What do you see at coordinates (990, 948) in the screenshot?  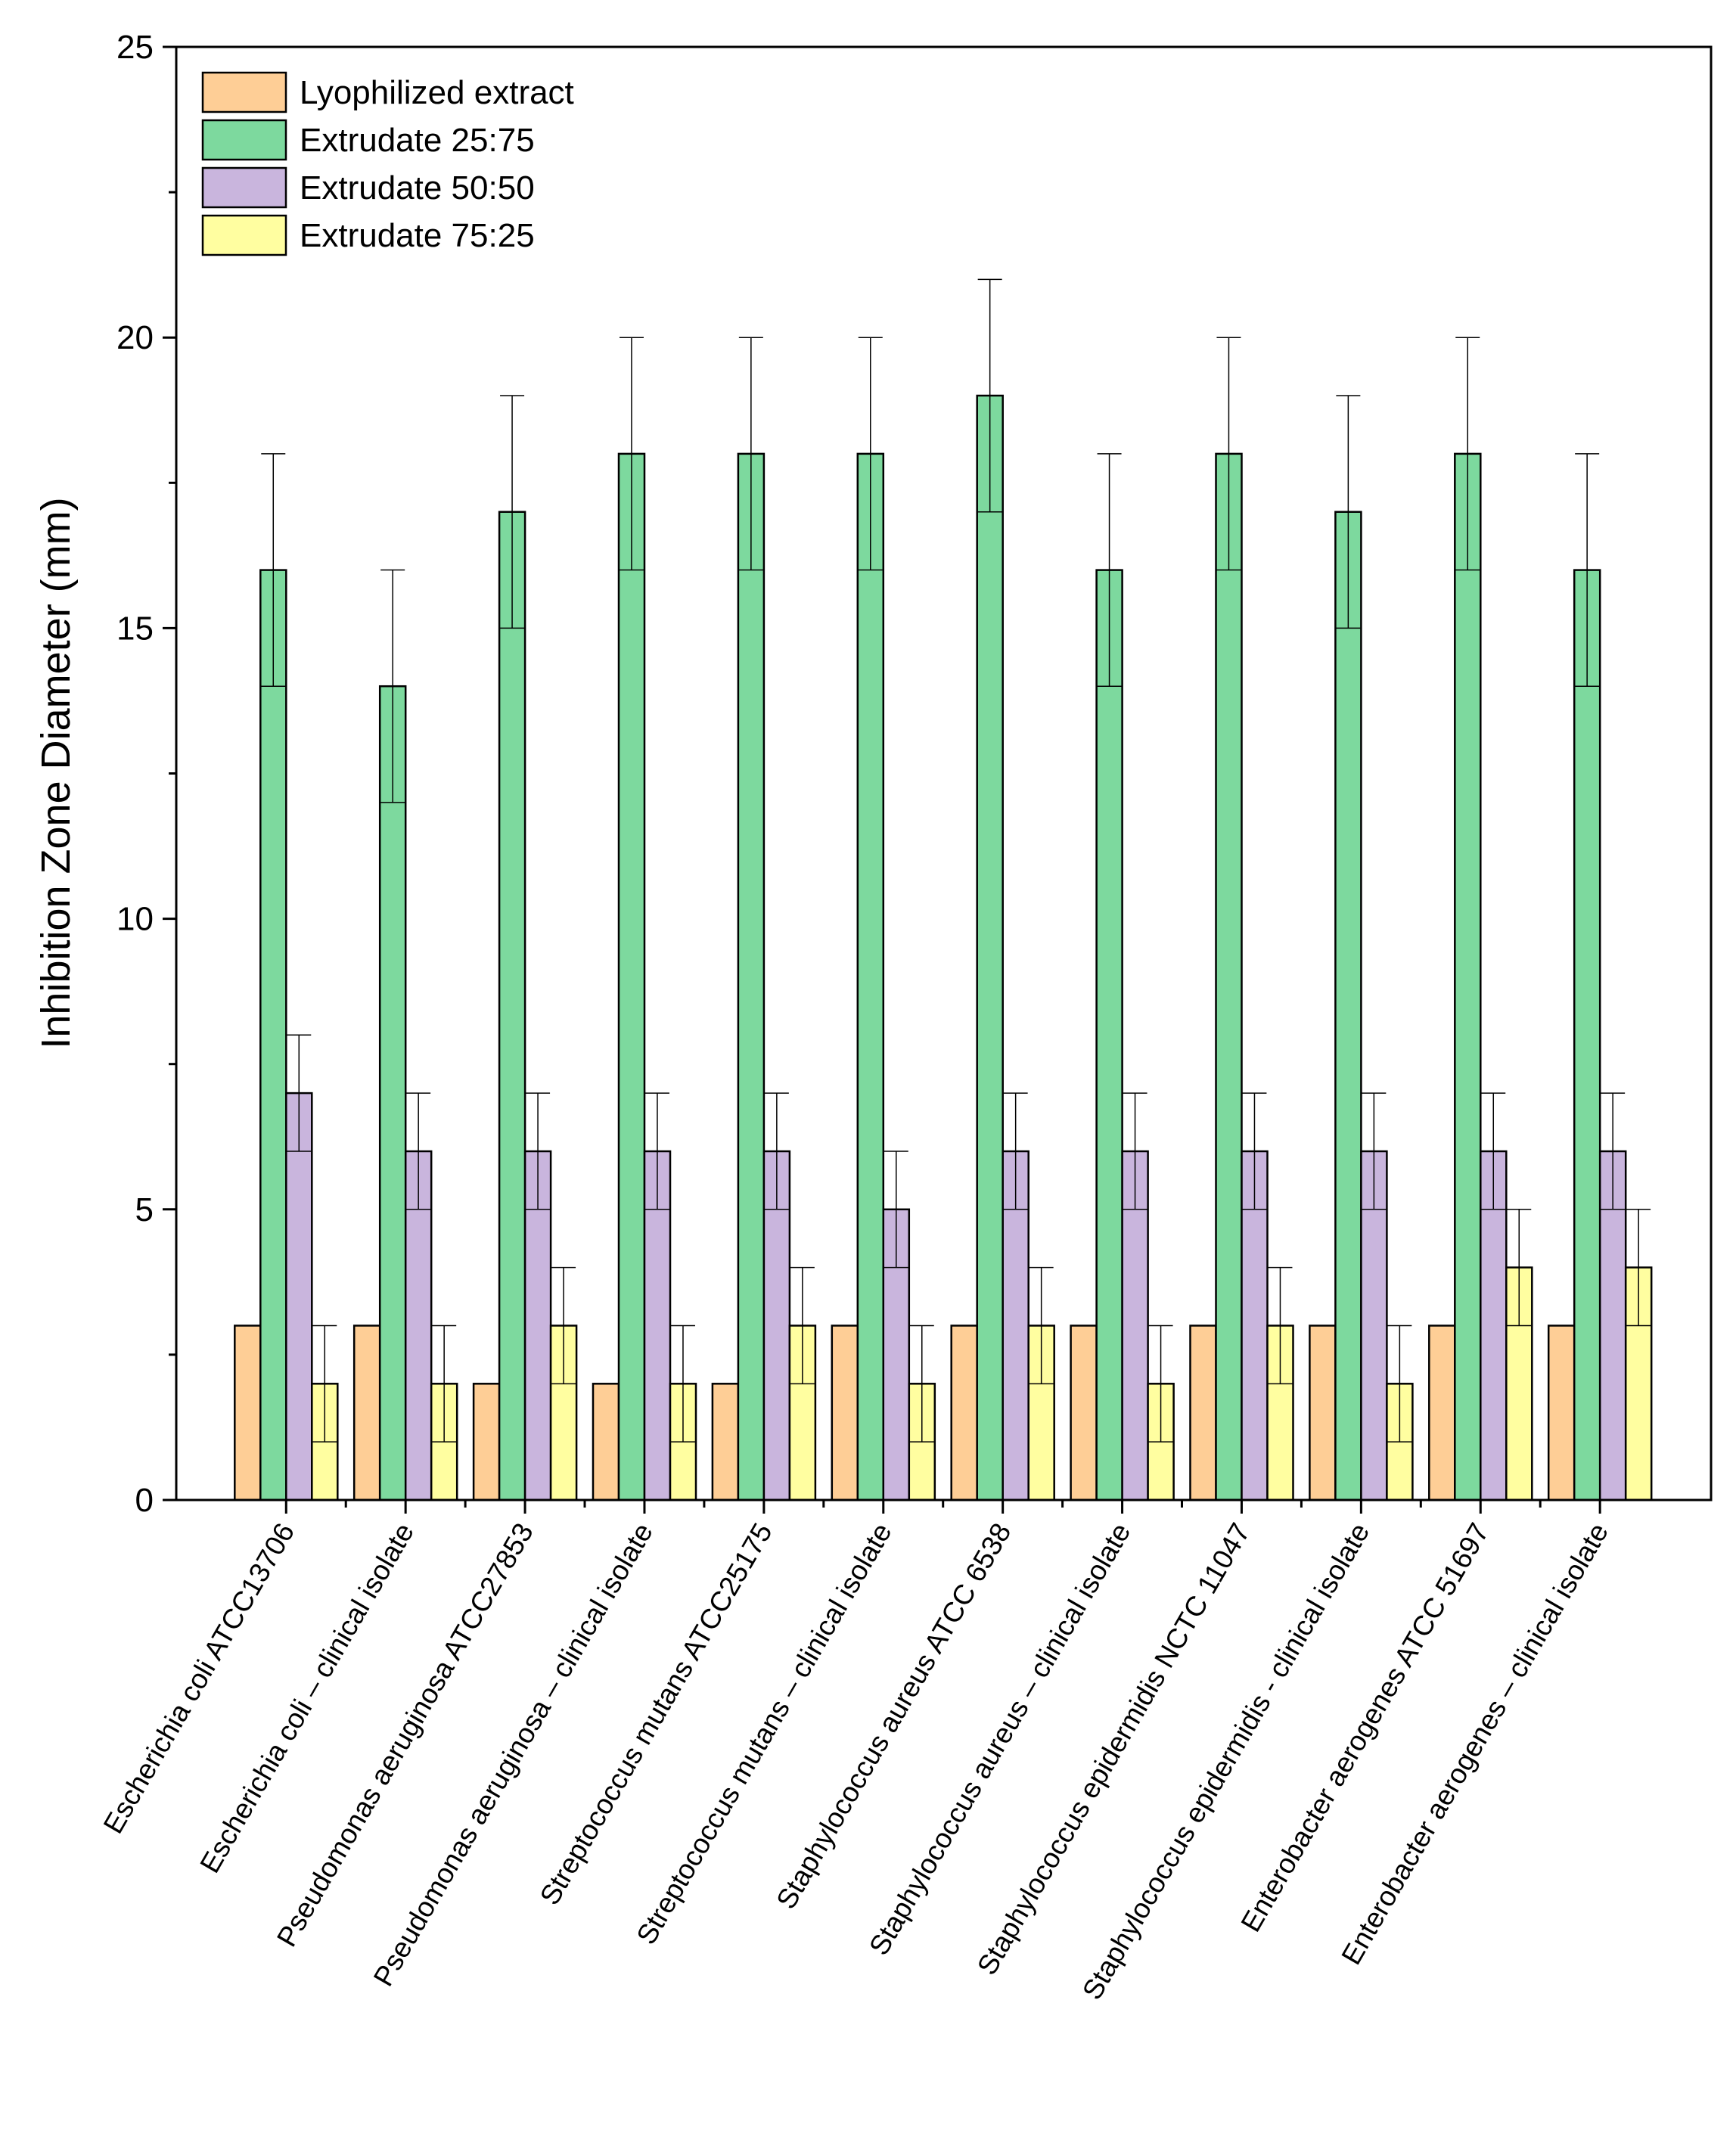 I see `bar-s1-c6` at bounding box center [990, 948].